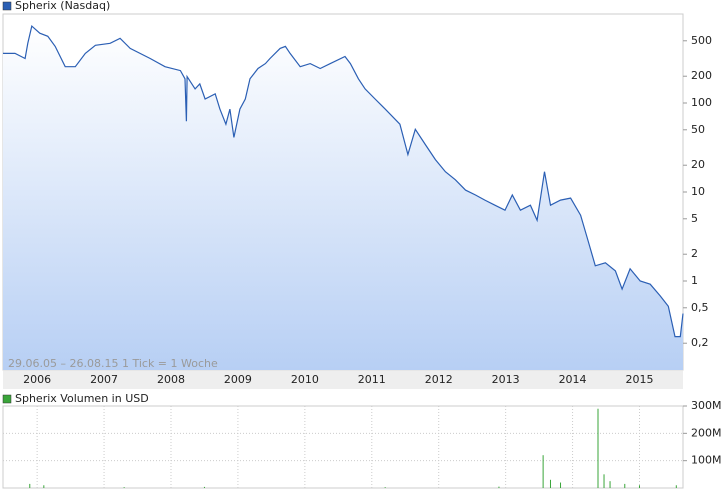  Describe the element at coordinates (343, 380) in the screenshot. I see `x-axis-band` at that location.